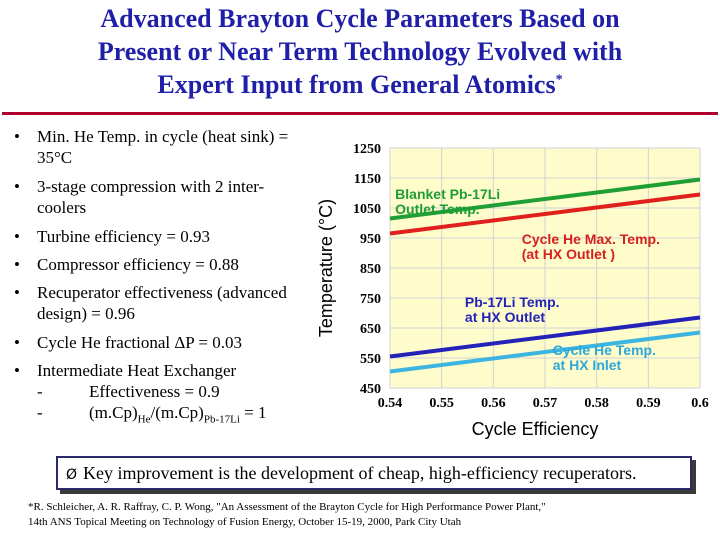  I want to click on series-label: Blanket Pb-17Li, so click(447, 194).